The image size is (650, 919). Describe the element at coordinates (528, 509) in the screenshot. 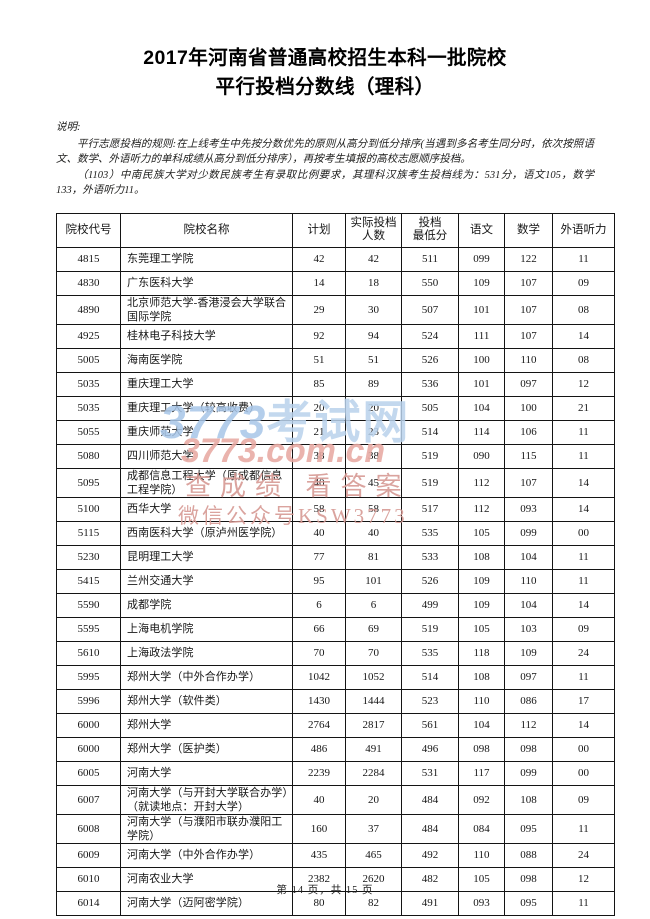

I see `cell-math: 093` at that location.